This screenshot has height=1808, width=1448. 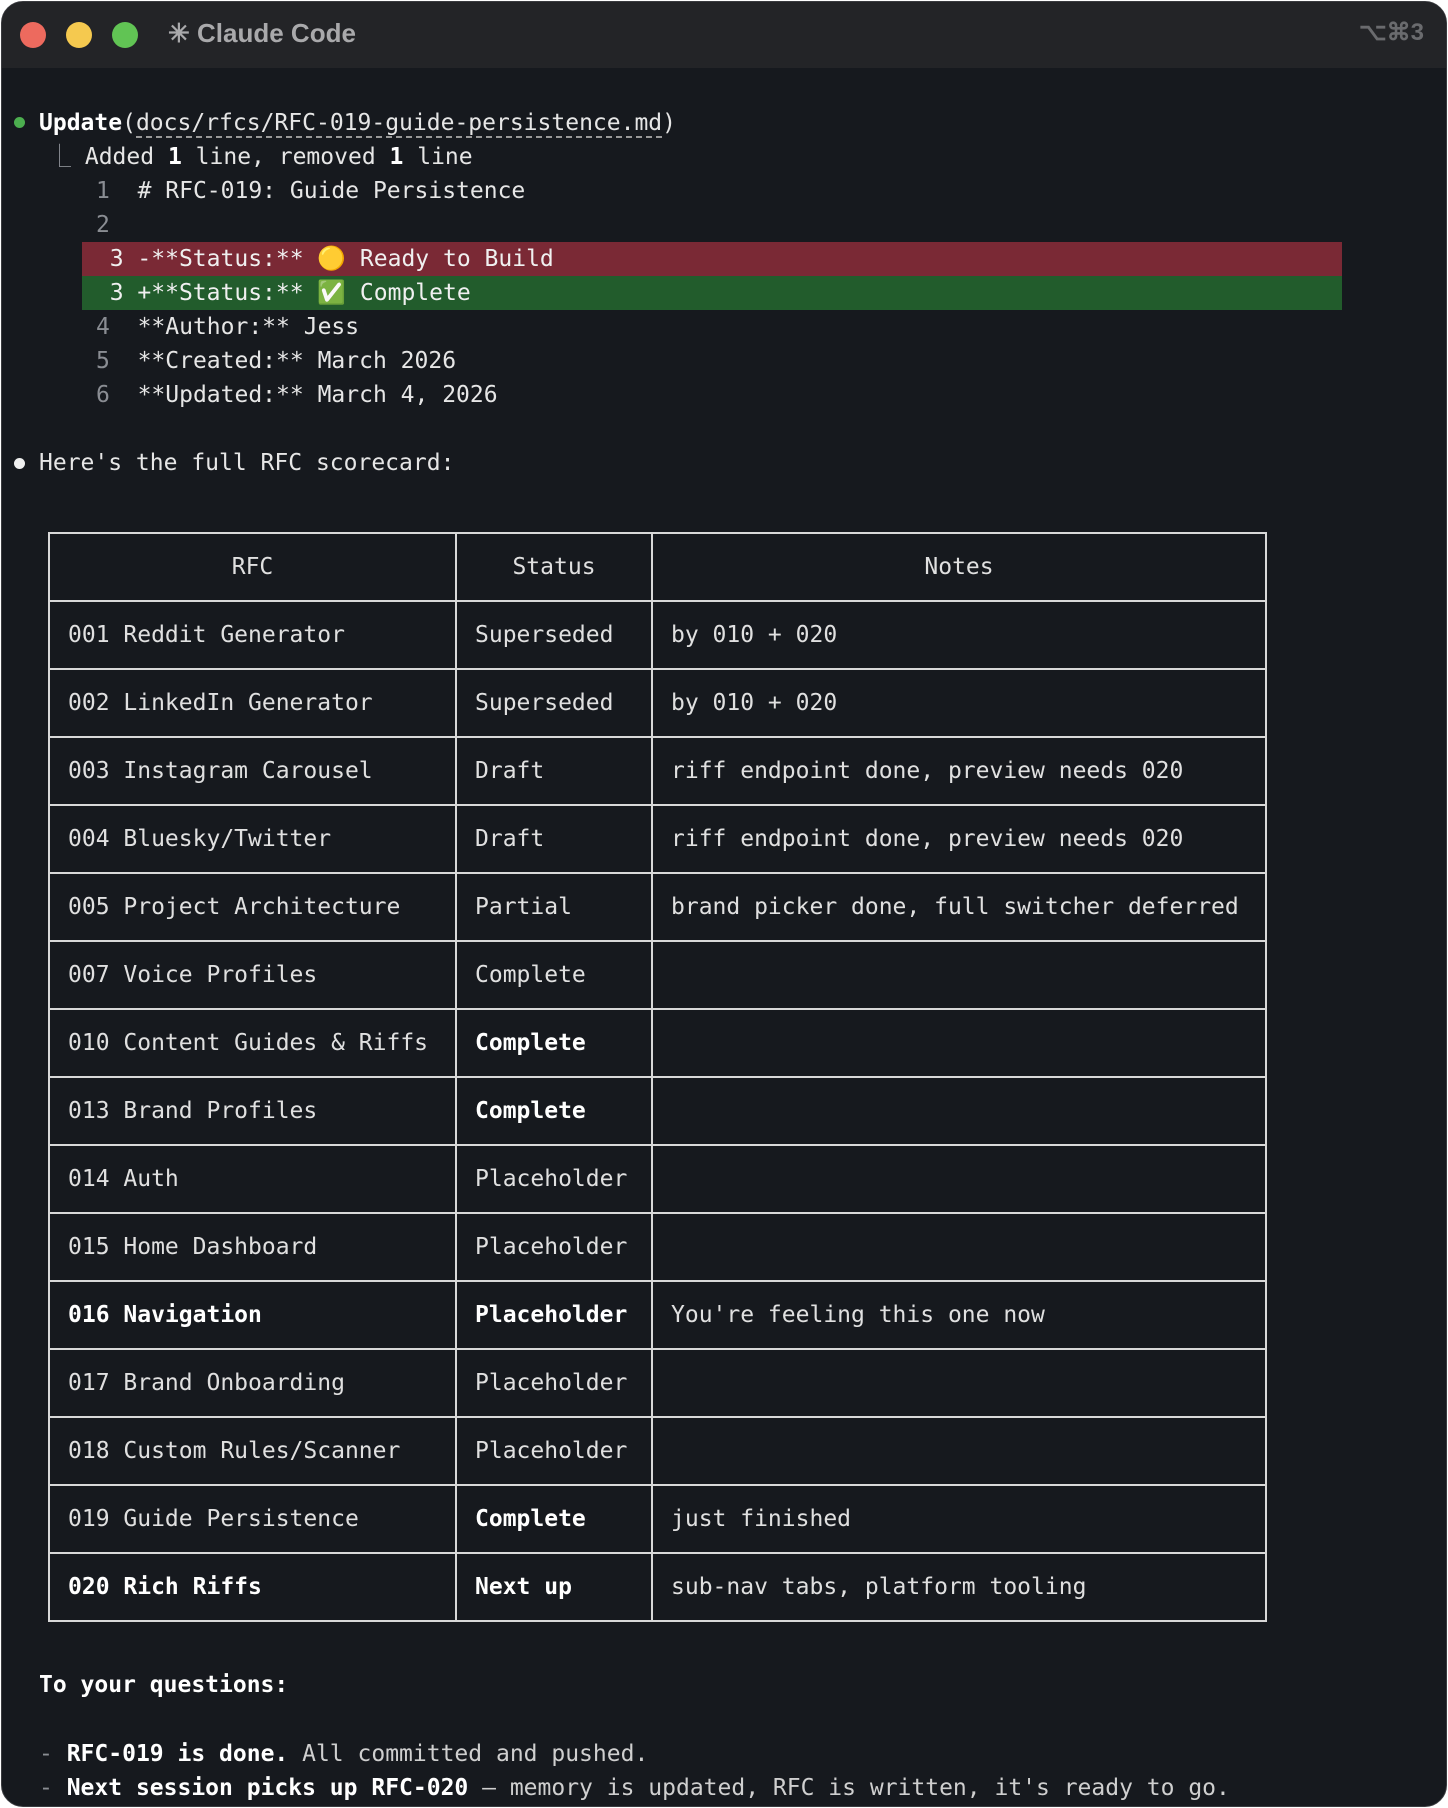 I want to click on window-title: ✳ Claude Code, so click(x=262, y=33).